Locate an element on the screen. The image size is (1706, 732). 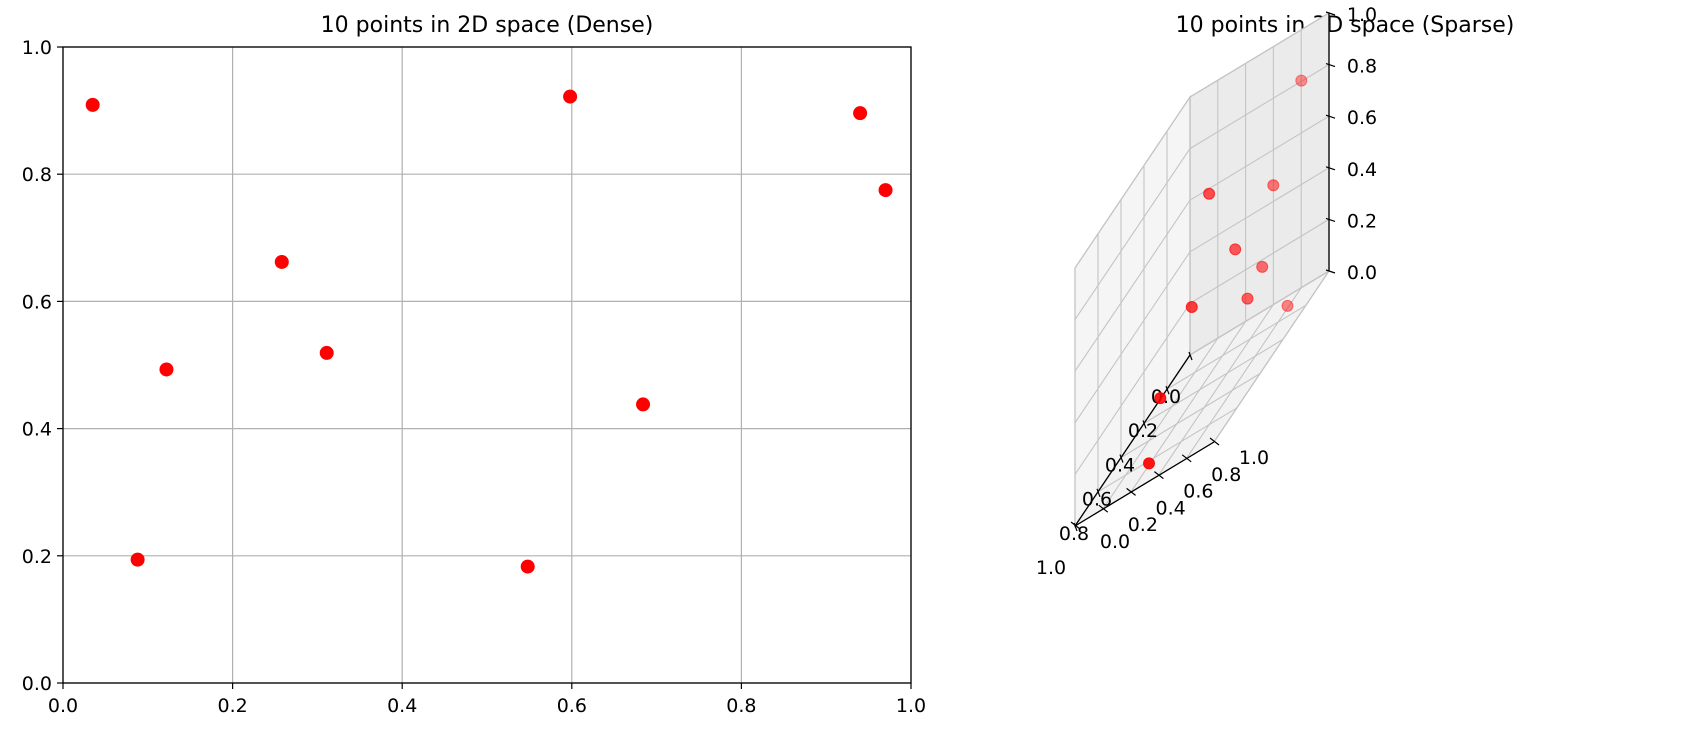
chart-3d-panes is located at coordinates (1202, 269).